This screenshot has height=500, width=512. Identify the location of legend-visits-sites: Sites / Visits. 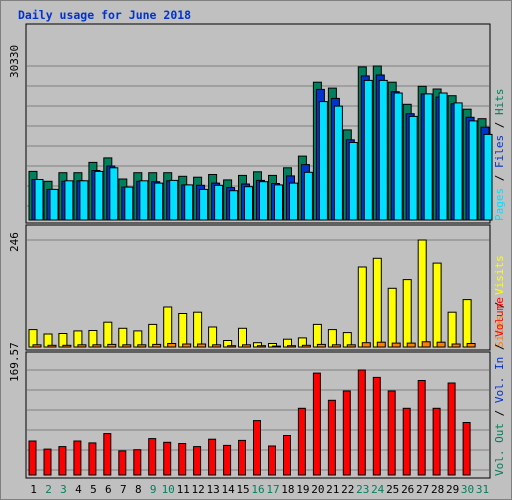
(499, 301).